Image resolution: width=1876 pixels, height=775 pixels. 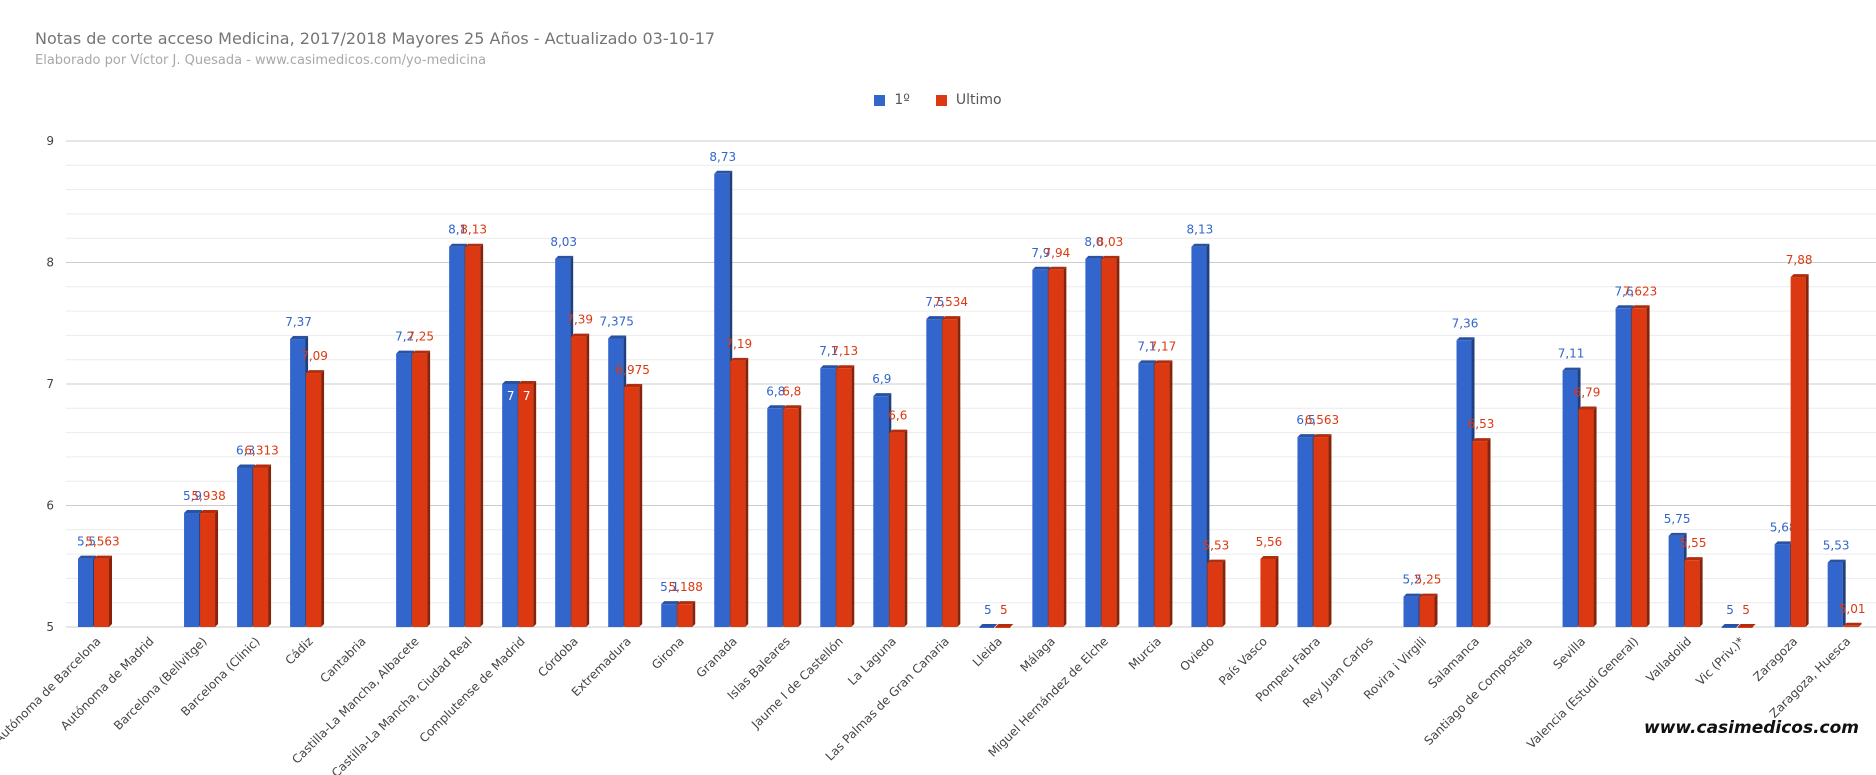 What do you see at coordinates (457, 230) in the screenshot?
I see `data-label-first: 8,1` at bounding box center [457, 230].